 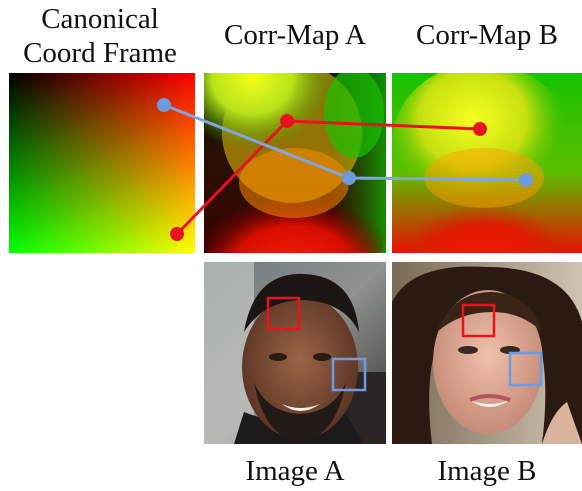 I want to click on image-a-panel, so click(x=295, y=353).